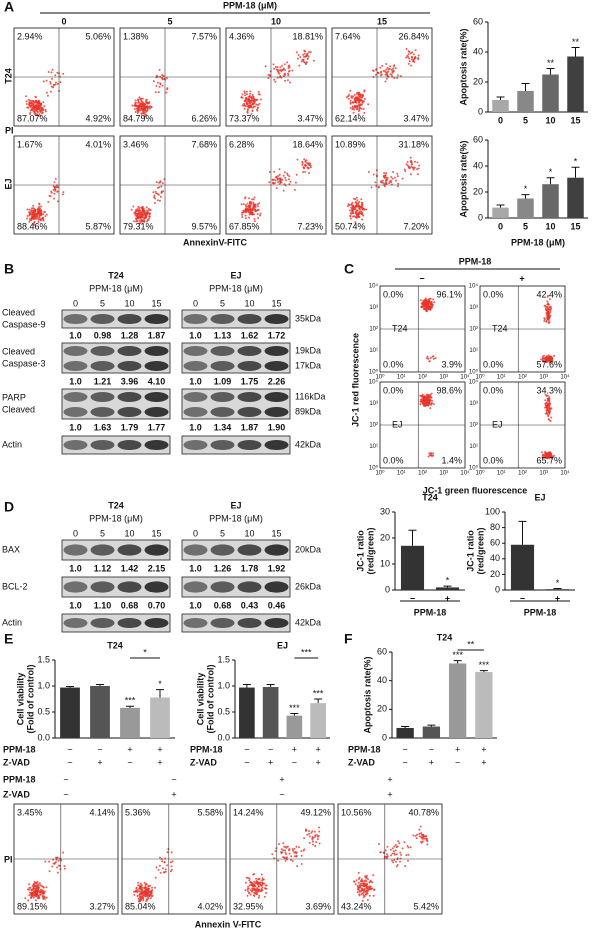 This screenshot has height=933, width=600. What do you see at coordinates (14, 397) in the screenshot?
I see `protein-name: PARP` at bounding box center [14, 397].